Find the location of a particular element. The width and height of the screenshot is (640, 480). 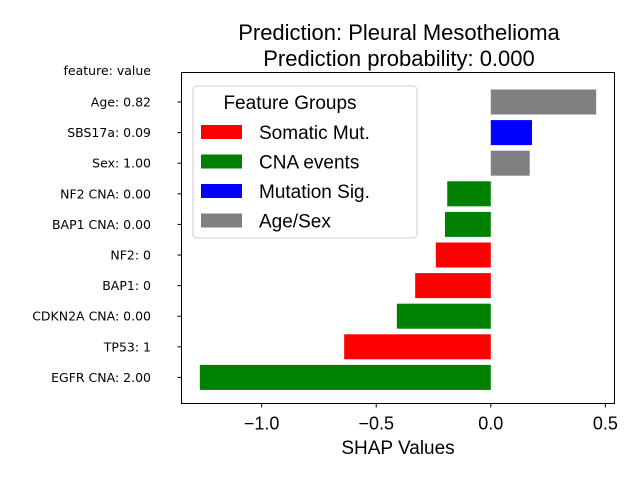

y-tick-label: SBS17a: 0.09 is located at coordinates (109, 132).